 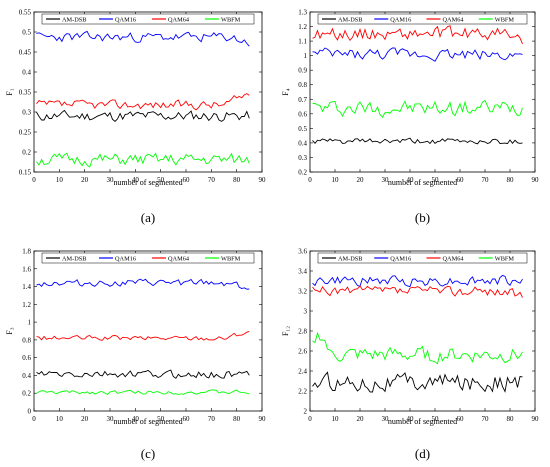 I want to click on panel-label: (b), so click(x=422, y=217).